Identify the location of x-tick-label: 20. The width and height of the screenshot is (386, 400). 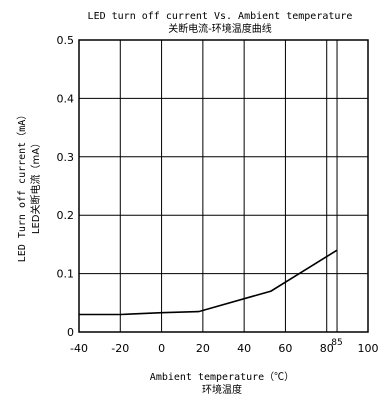
(203, 348).